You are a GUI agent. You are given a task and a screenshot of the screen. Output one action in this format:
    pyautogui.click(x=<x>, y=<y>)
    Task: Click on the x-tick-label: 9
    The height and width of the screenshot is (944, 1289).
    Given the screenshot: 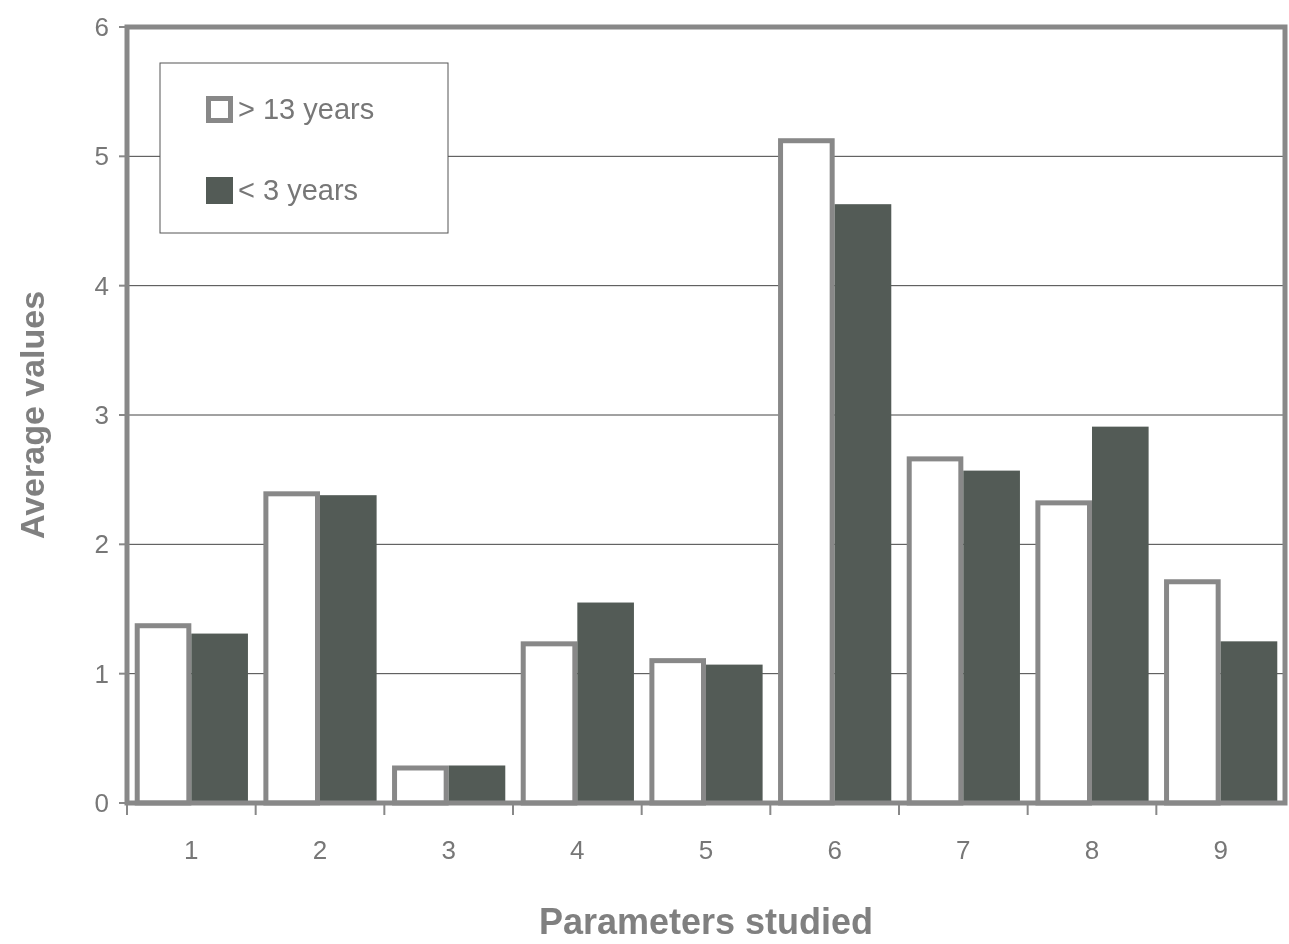 What is the action you would take?
    pyautogui.click(x=1220, y=850)
    